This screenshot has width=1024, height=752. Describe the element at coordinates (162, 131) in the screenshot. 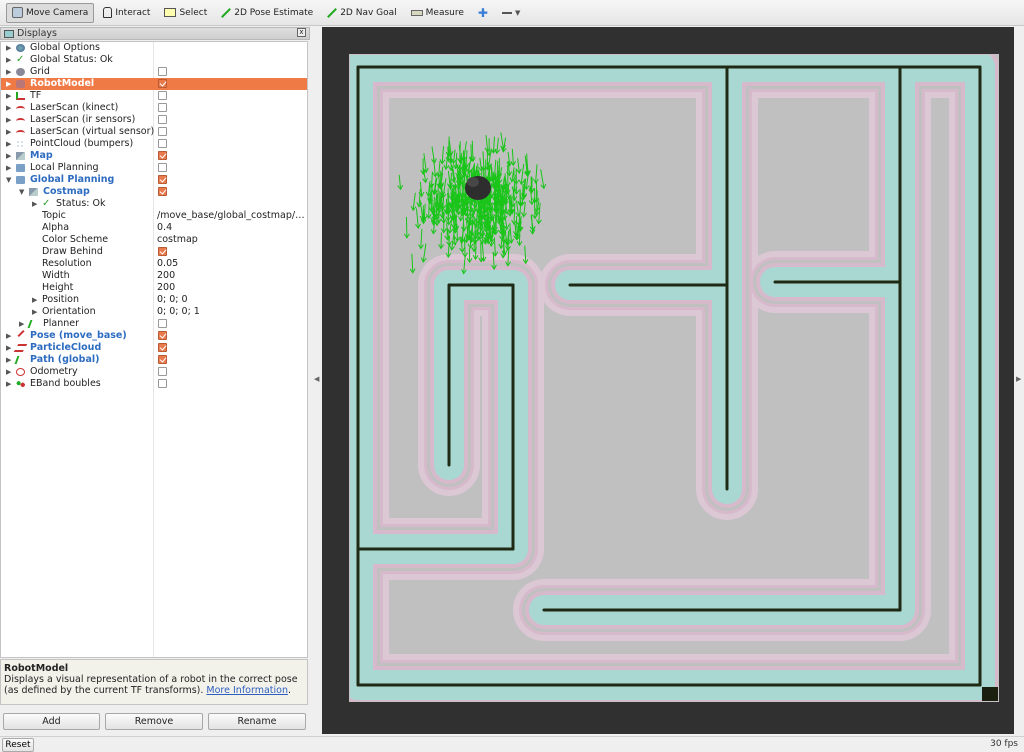

I see `laser-virtual-checkbox` at that location.